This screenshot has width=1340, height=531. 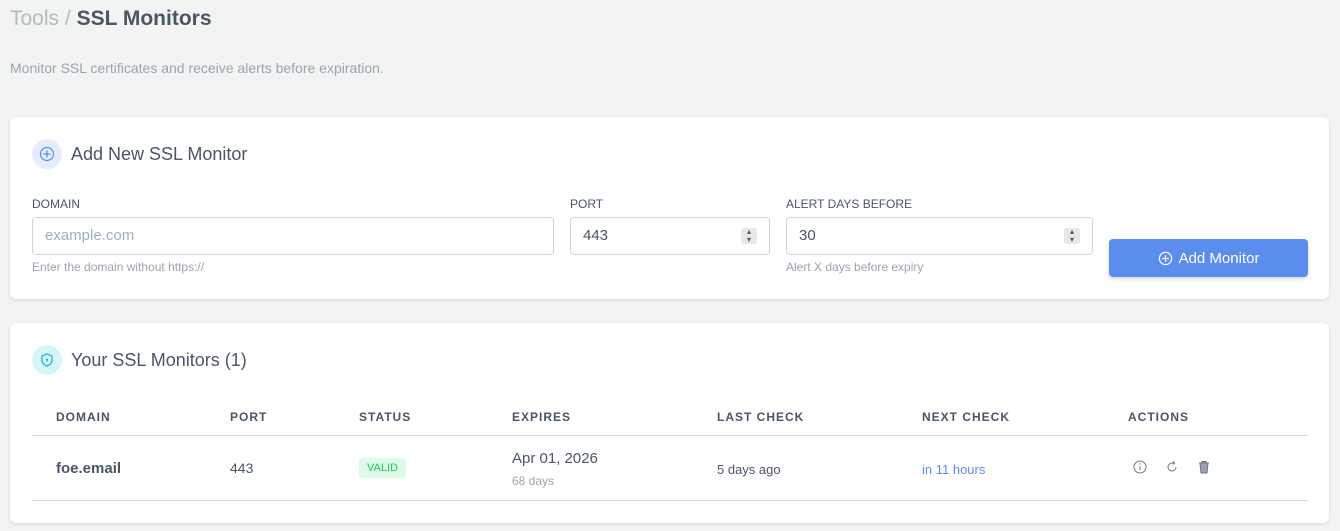 What do you see at coordinates (596, 235) in the screenshot?
I see `port-value: 443` at bounding box center [596, 235].